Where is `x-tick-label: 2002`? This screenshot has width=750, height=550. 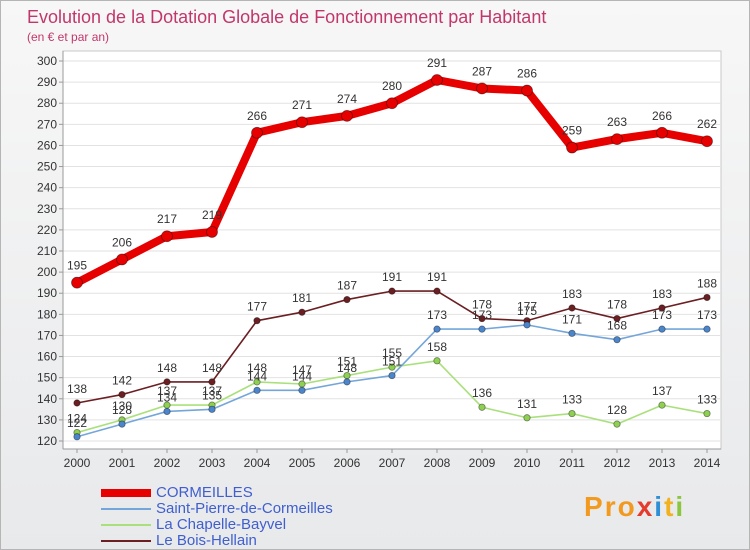
x-tick-label: 2002 is located at coordinates (167, 463).